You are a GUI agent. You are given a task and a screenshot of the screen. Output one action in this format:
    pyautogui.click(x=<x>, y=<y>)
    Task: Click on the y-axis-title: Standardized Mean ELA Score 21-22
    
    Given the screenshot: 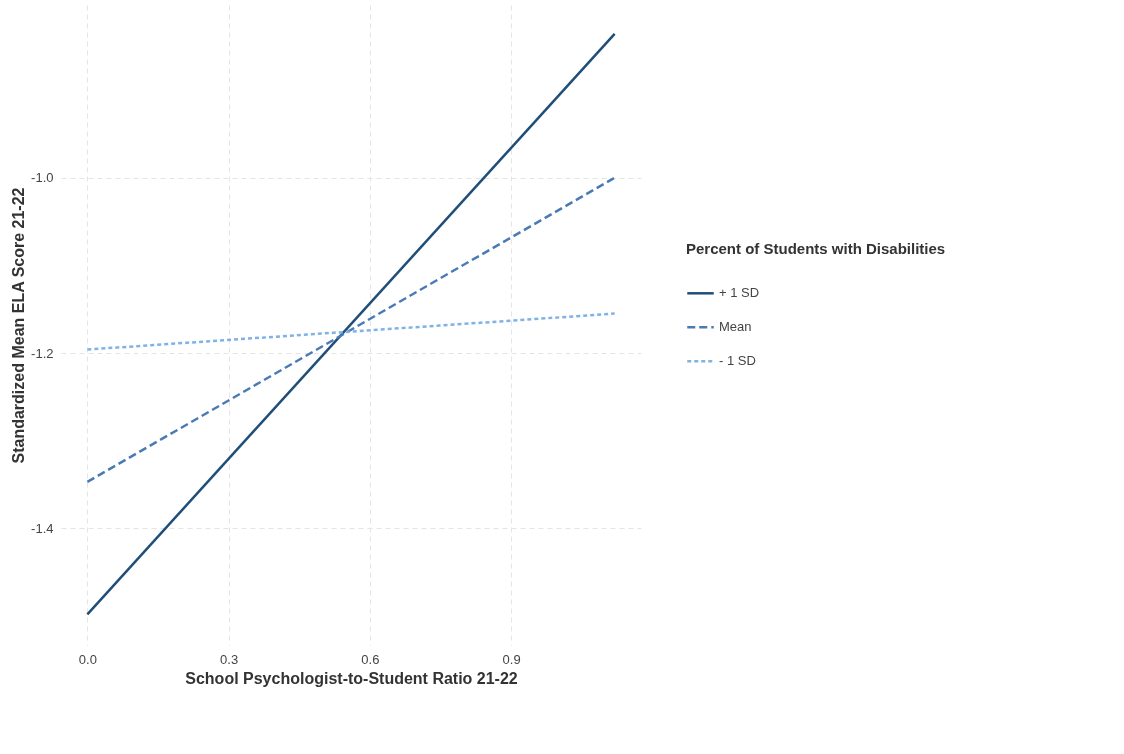 What is the action you would take?
    pyautogui.click(x=19, y=325)
    